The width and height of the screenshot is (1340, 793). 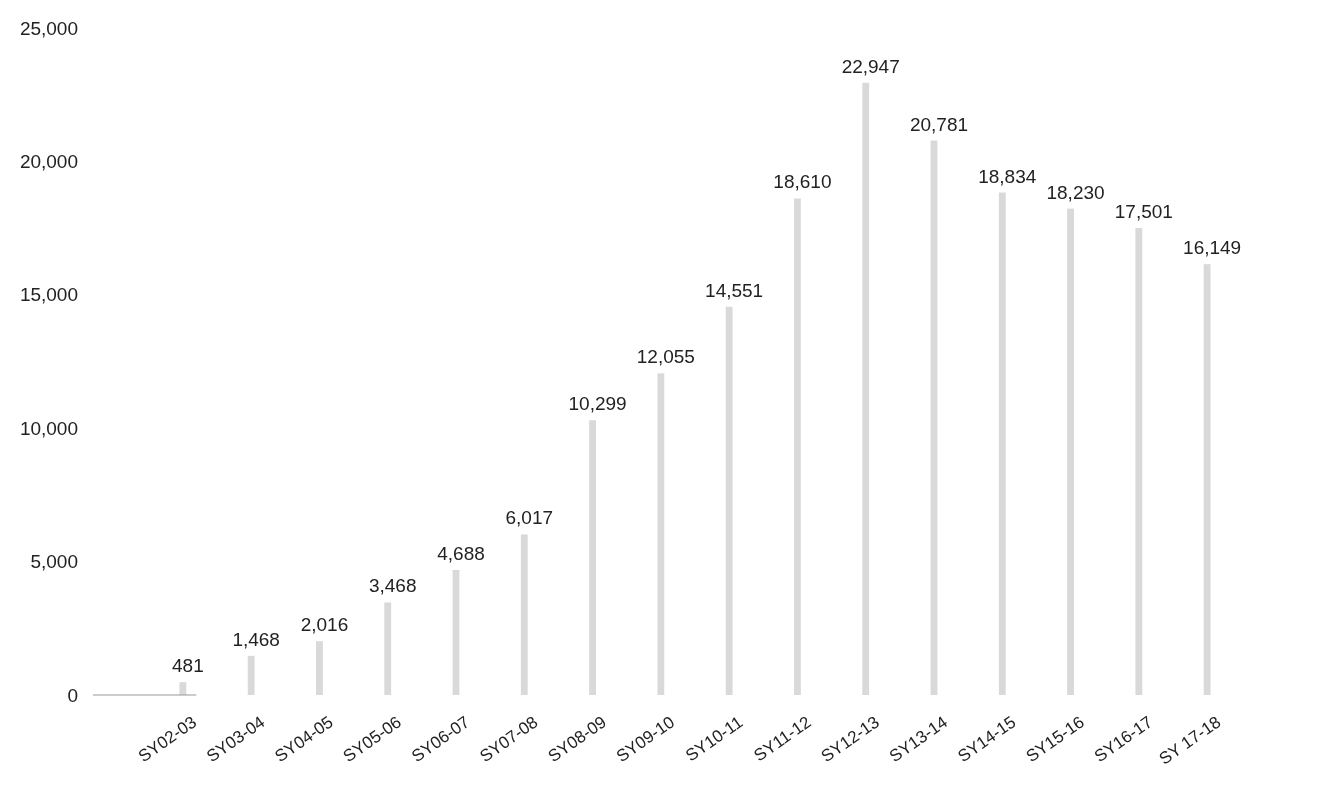 I want to click on data-label: 1,468, so click(x=256, y=639).